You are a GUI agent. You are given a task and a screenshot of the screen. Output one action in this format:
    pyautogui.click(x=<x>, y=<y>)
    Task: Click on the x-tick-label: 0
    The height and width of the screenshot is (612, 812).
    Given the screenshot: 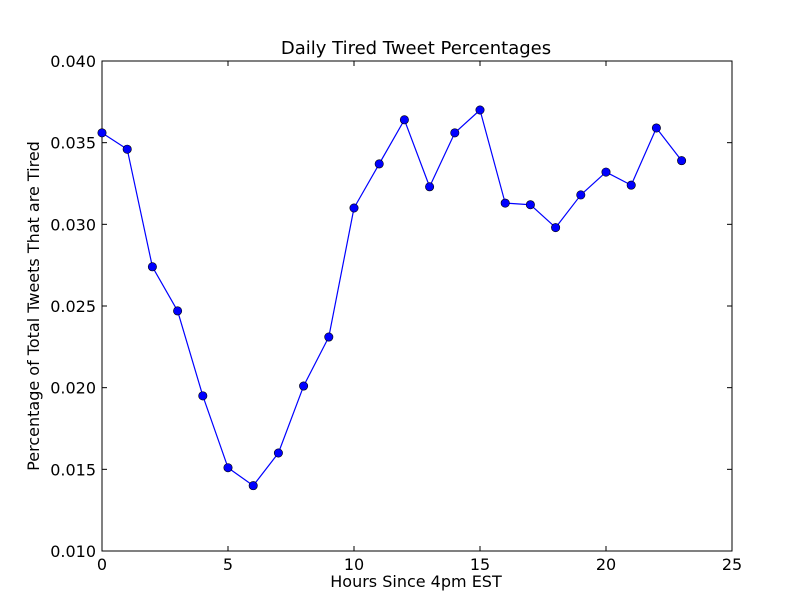 What is the action you would take?
    pyautogui.click(x=102, y=564)
    